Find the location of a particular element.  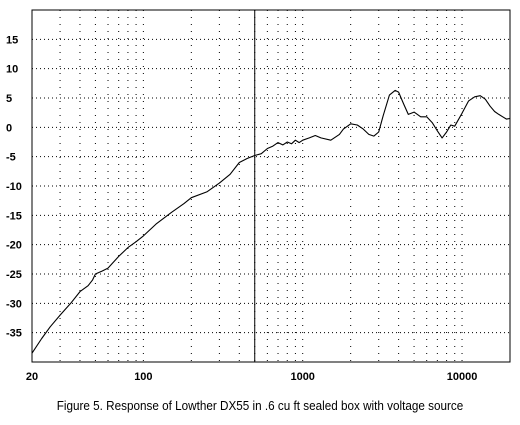

y-tick-label: 15 is located at coordinates (12, 40).